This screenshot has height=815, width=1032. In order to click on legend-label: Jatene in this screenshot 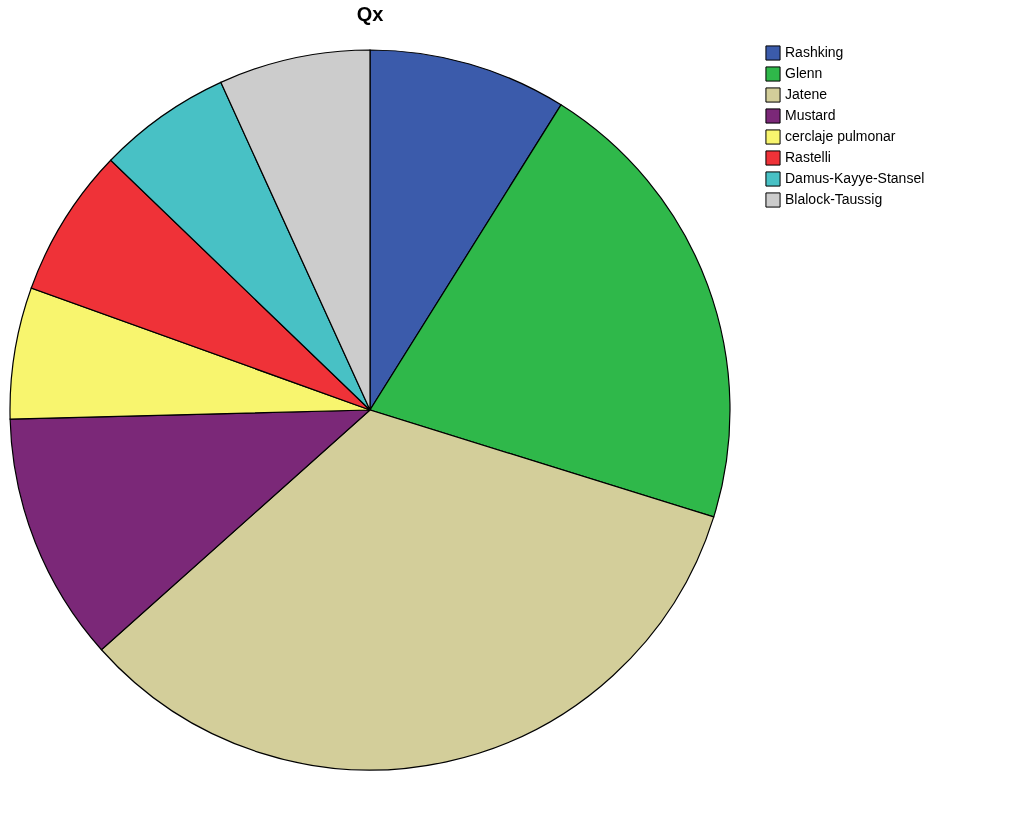, I will do `click(806, 94)`.